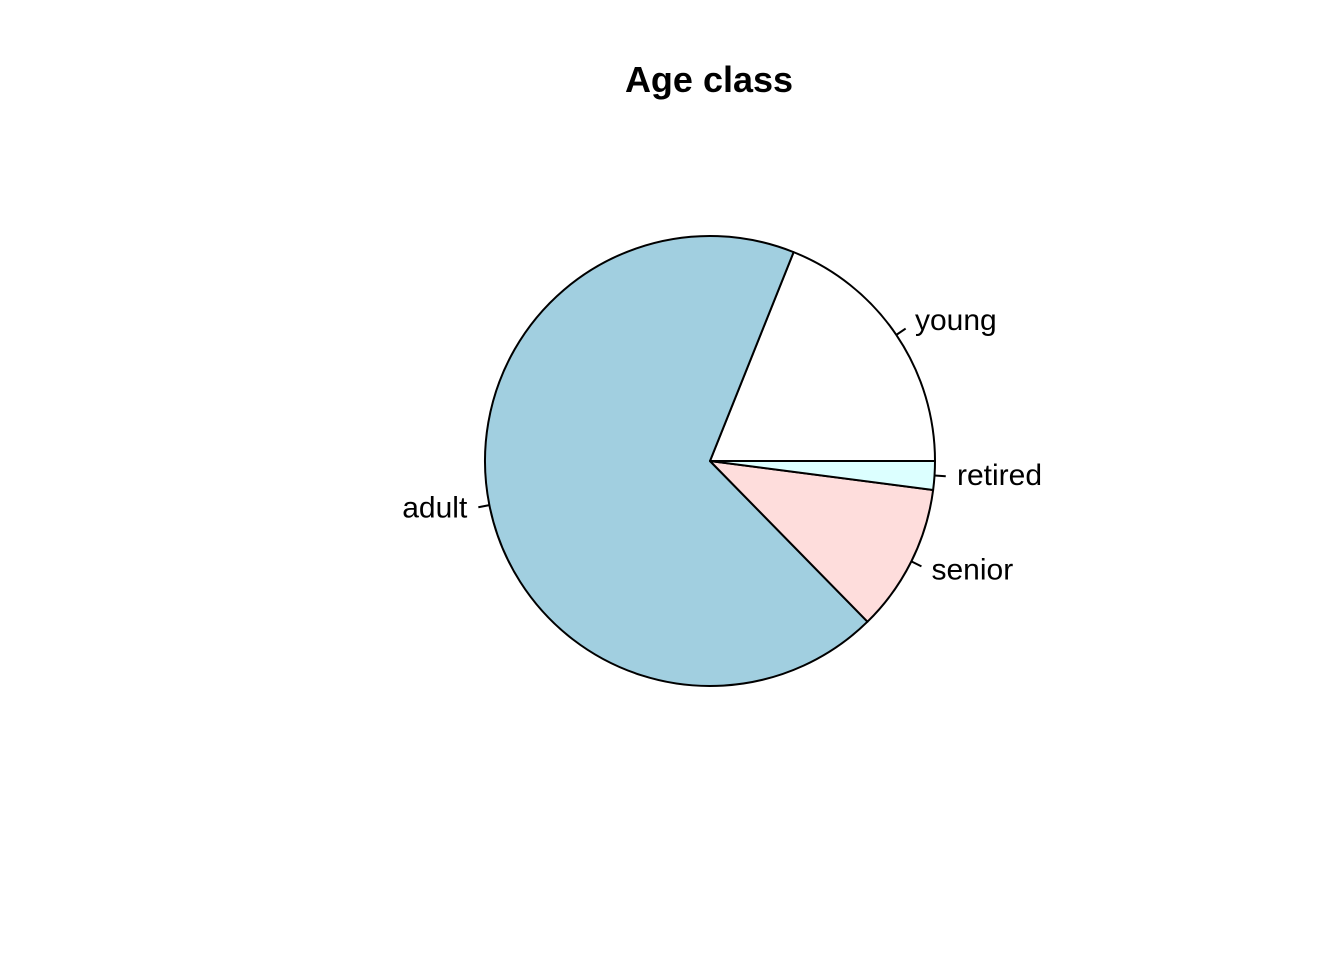 The width and height of the screenshot is (1344, 960). I want to click on label-tick-retired, so click(940, 476).